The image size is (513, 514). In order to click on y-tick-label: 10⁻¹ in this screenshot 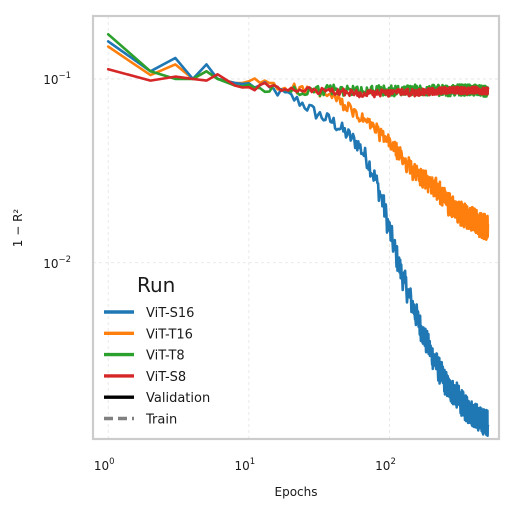, I will do `click(57, 79)`.